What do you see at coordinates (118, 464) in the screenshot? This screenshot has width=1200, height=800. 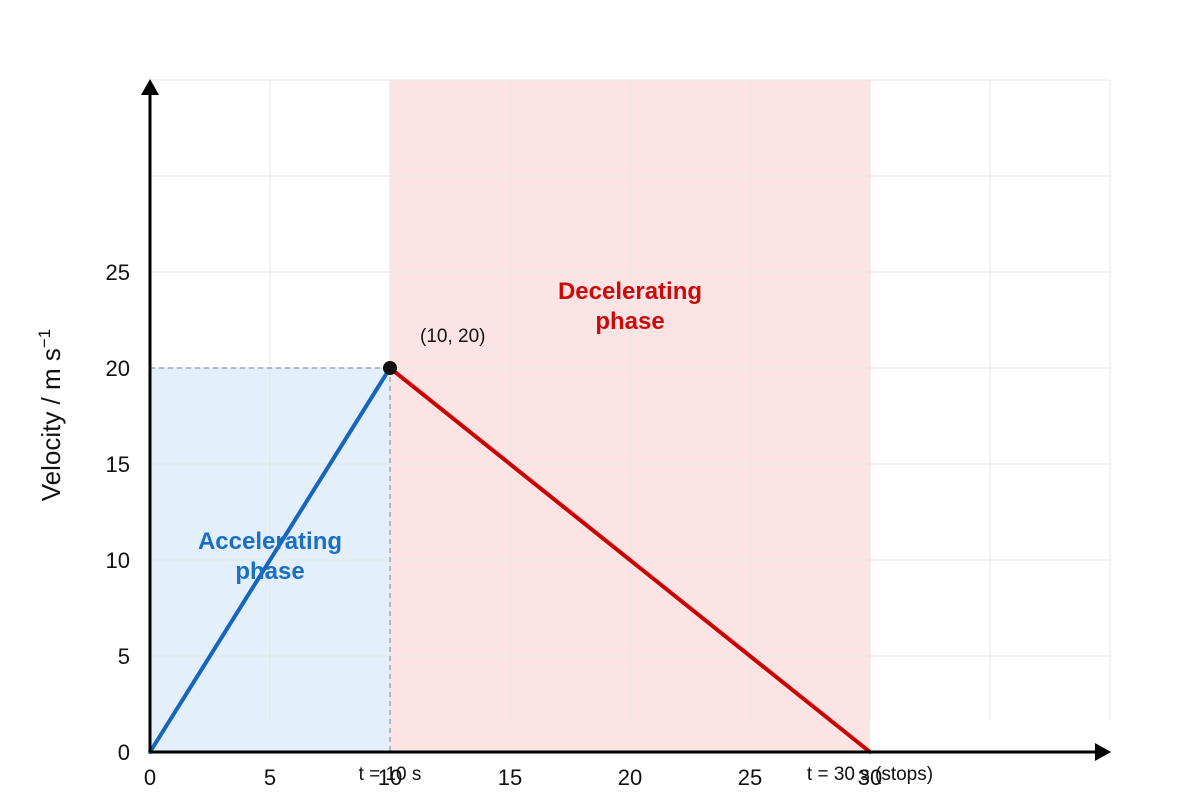 I see `y-tick-label: 15` at bounding box center [118, 464].